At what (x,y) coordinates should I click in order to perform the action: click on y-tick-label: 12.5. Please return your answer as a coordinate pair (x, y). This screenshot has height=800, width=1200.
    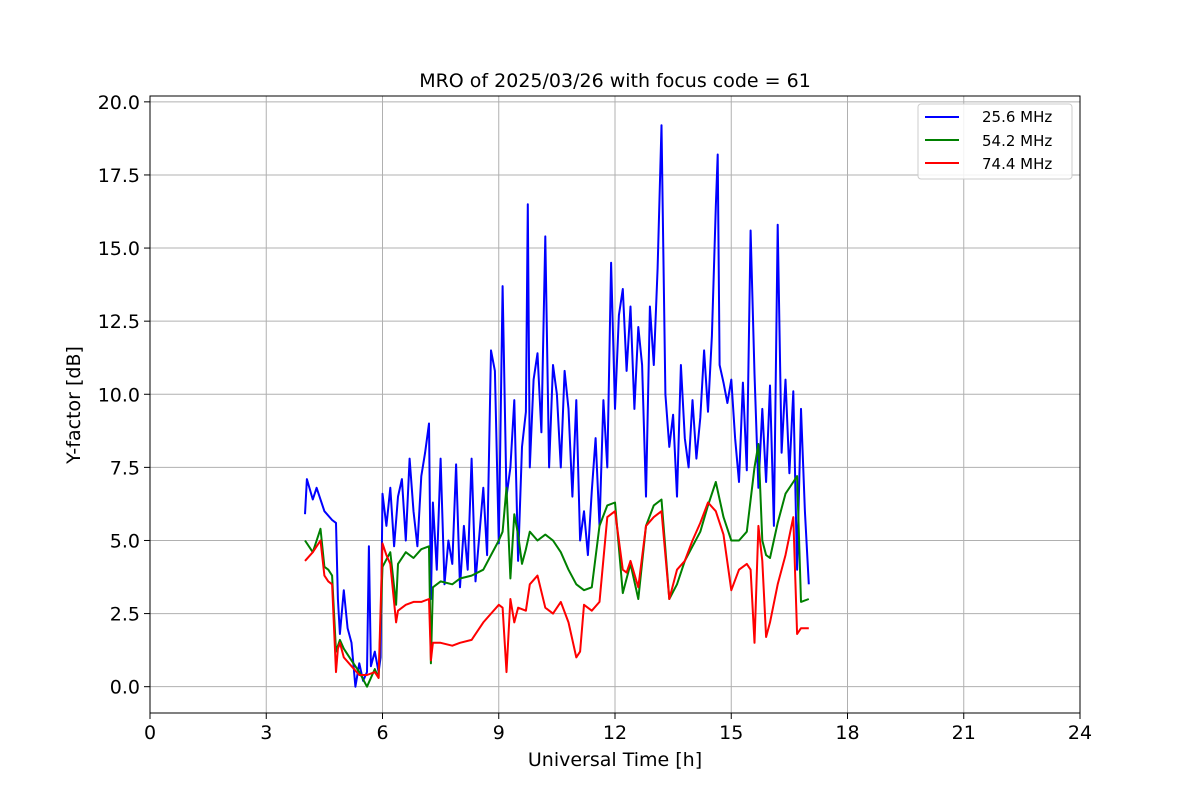
    Looking at the image, I should click on (119, 322).